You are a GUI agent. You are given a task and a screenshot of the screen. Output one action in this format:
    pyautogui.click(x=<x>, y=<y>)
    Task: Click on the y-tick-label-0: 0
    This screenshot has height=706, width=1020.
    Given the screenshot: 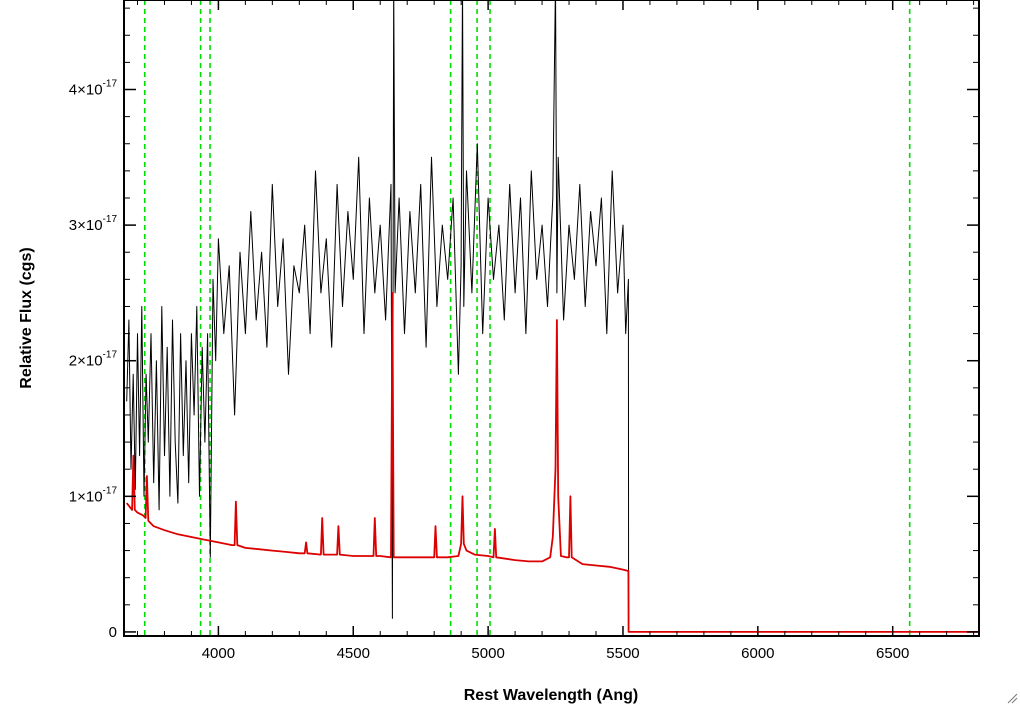 What is the action you would take?
    pyautogui.click(x=113, y=632)
    